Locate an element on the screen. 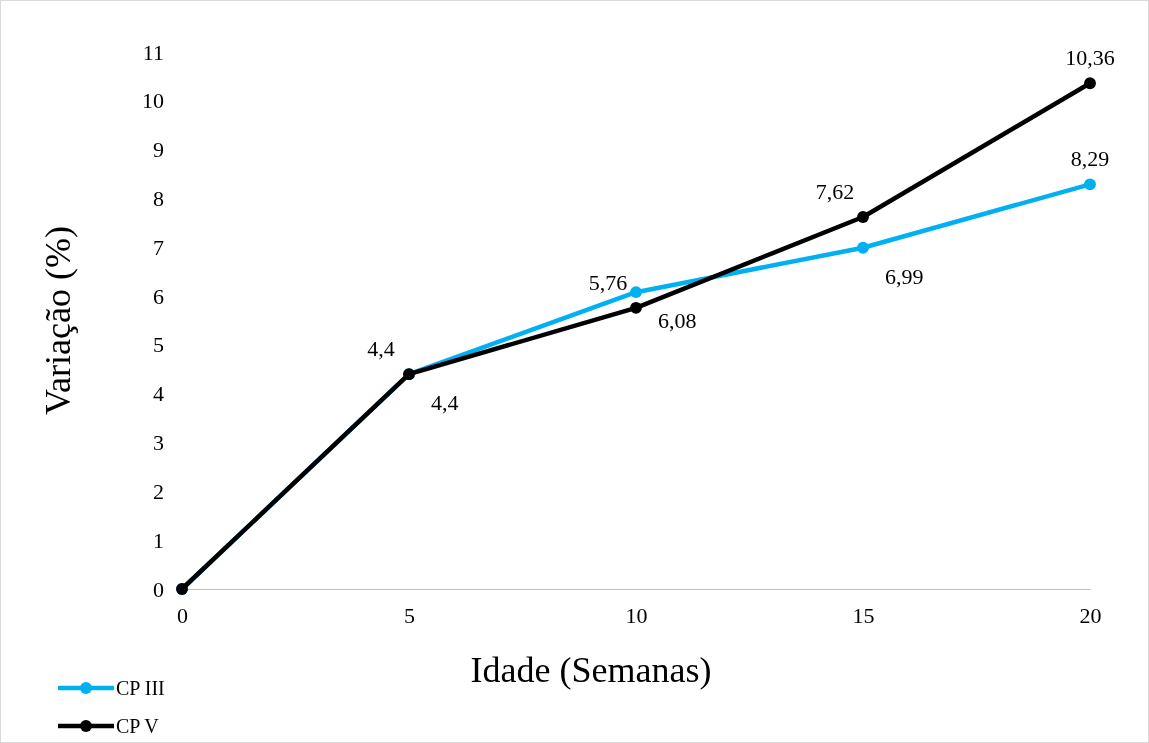  data-label: 6,08 is located at coordinates (677, 321).